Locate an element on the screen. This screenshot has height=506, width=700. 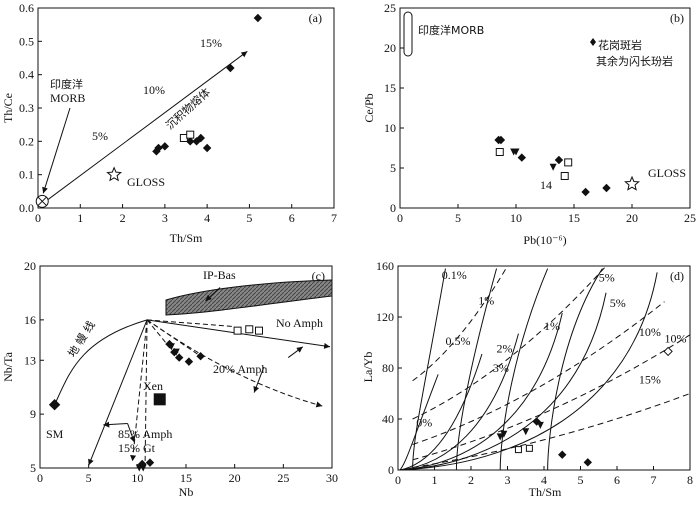
panel-c-xen-label: Xen is located at coordinates (153, 386).